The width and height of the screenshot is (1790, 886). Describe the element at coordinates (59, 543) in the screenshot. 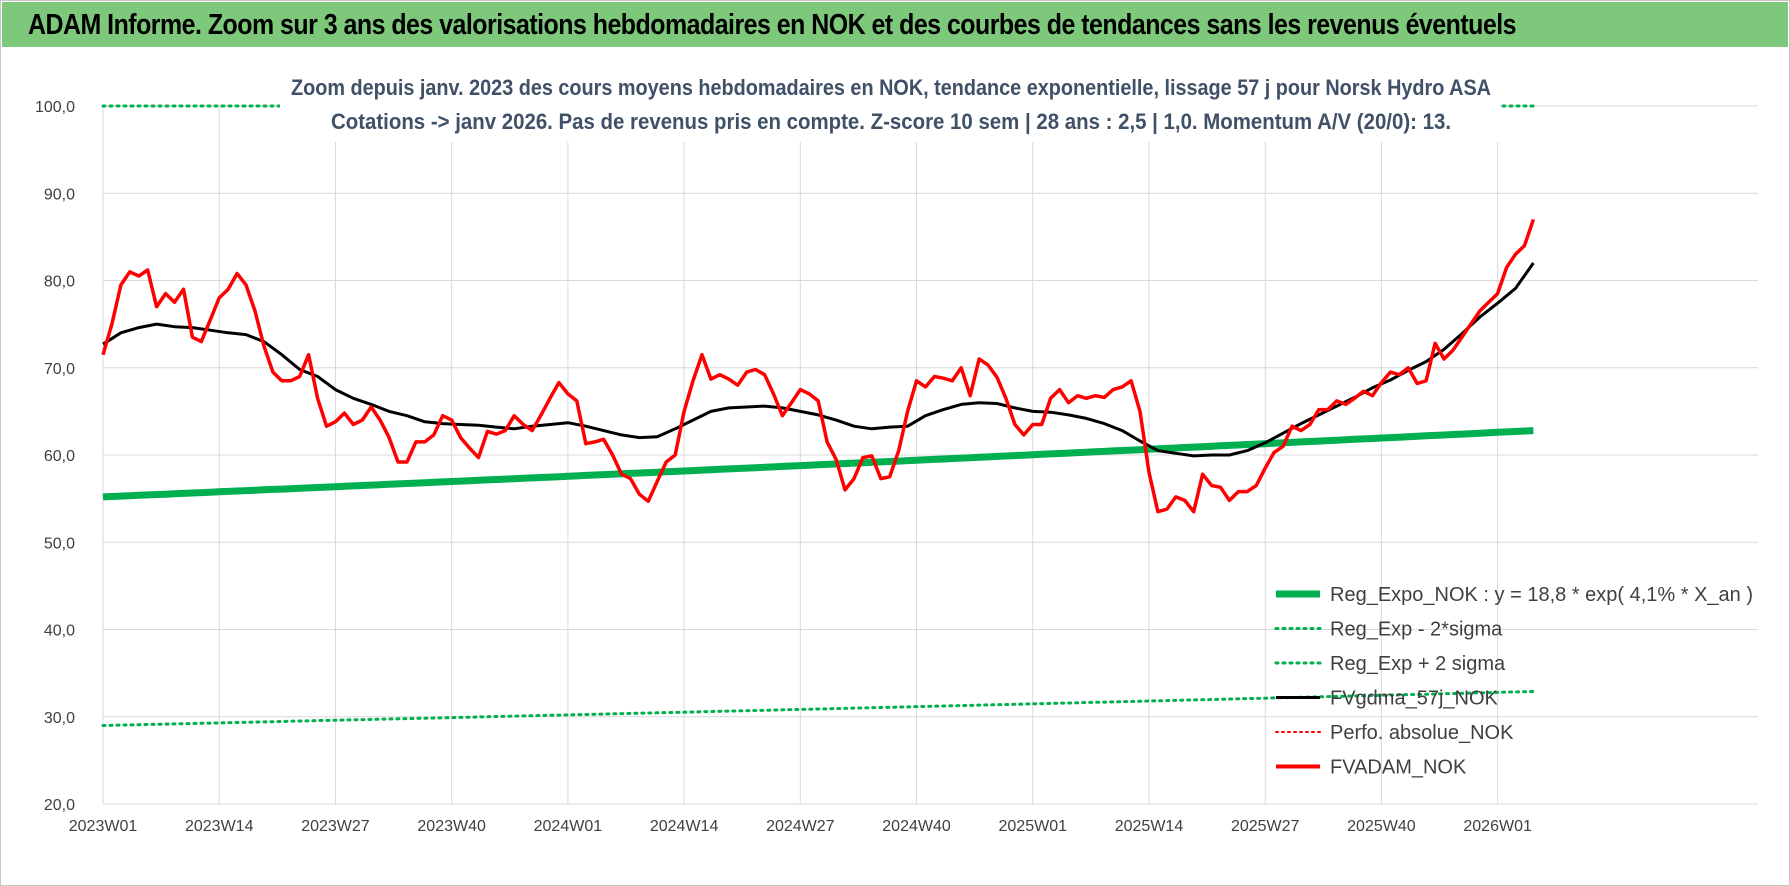

I see `y-tick-label: 50,0` at that location.